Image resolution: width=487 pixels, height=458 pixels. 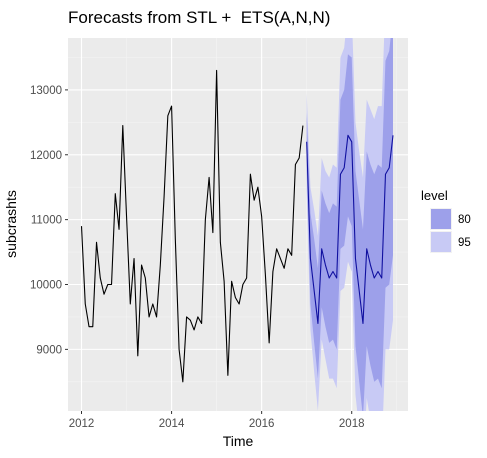 What do you see at coordinates (82, 424) in the screenshot?
I see `x-tick-label: 2012` at bounding box center [82, 424].